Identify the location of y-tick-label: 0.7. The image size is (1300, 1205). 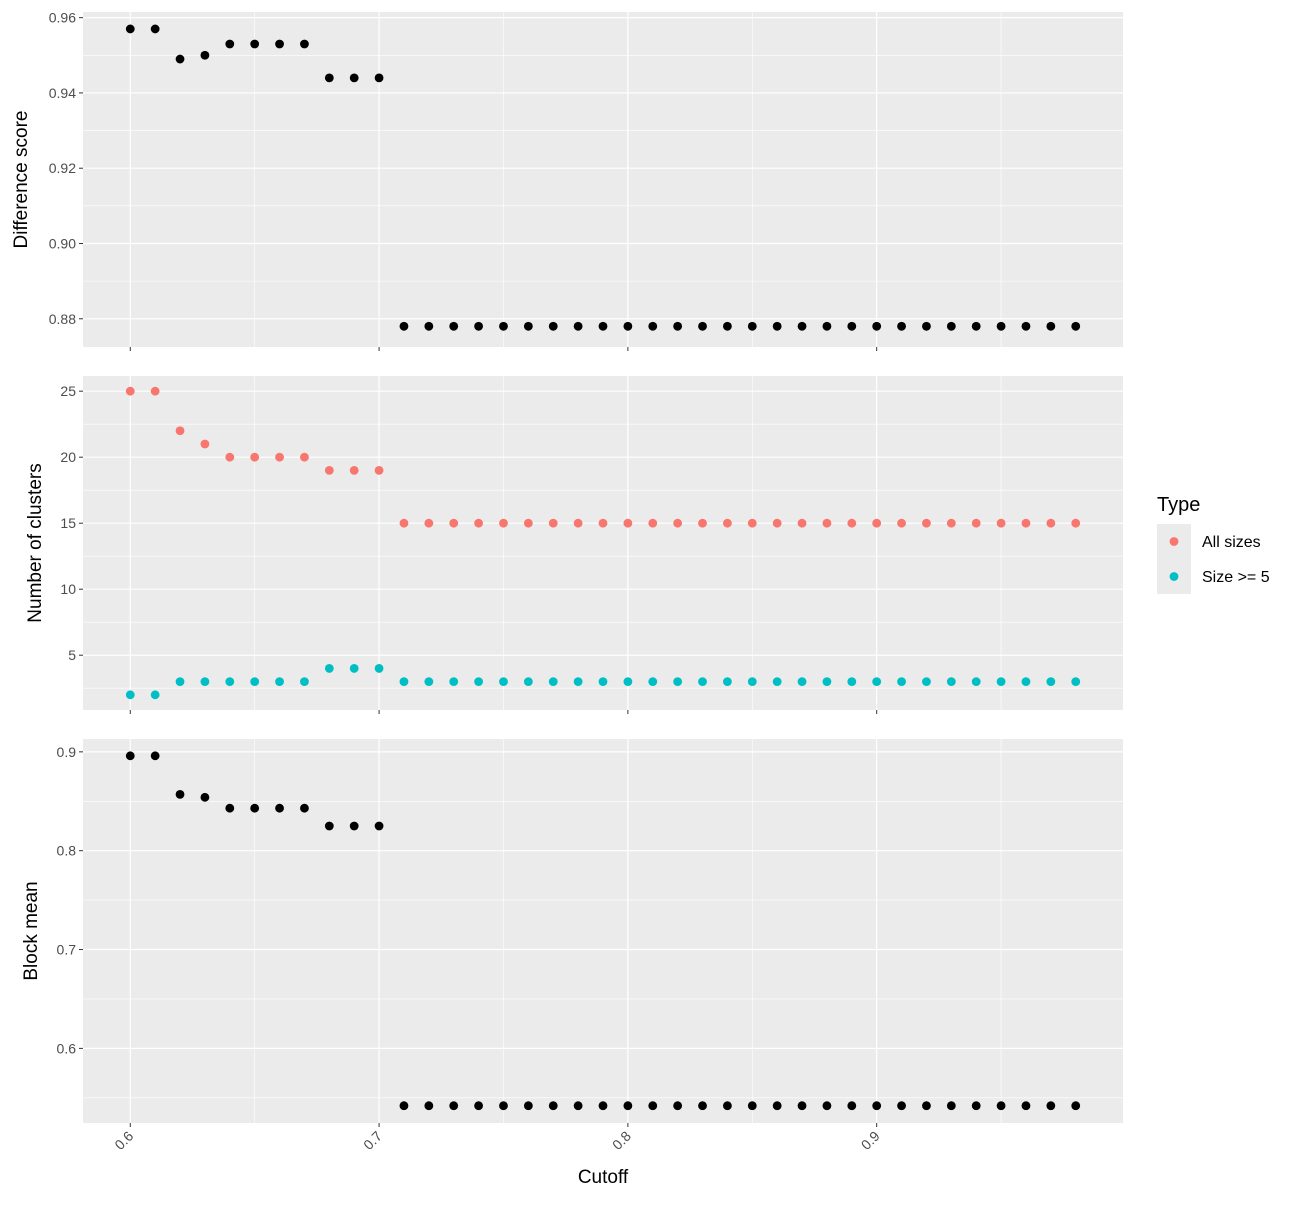
(67, 950).